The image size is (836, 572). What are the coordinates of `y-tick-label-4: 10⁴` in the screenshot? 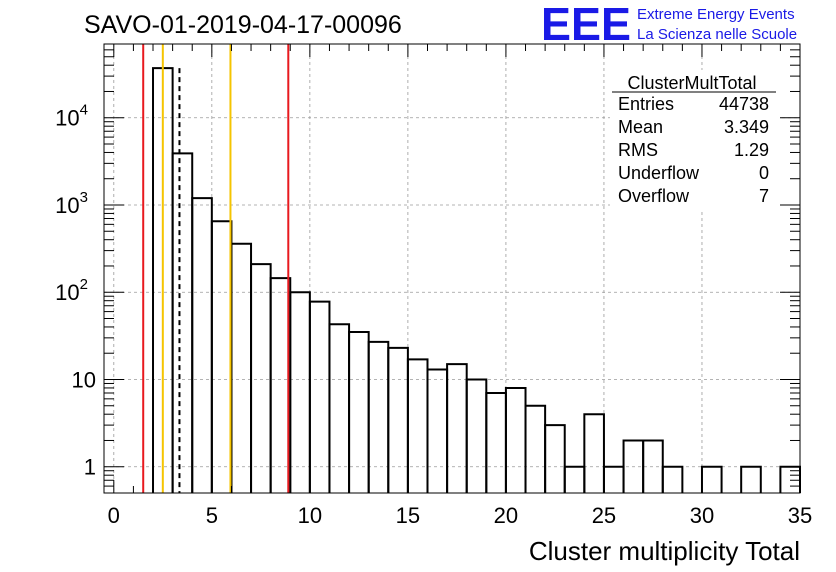 It's located at (71, 116).